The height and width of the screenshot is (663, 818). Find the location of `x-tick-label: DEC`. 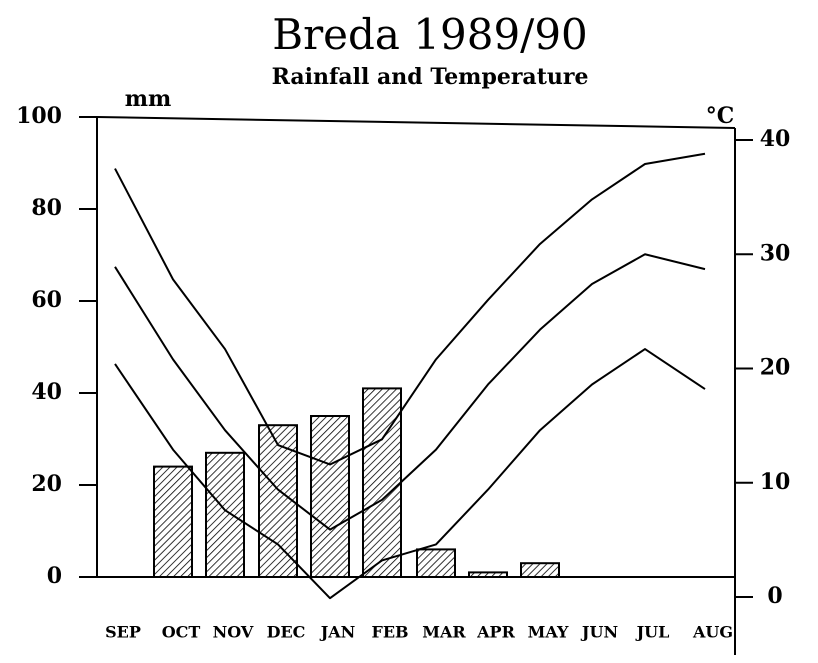

x-tick-label: DEC is located at coordinates (286, 632).